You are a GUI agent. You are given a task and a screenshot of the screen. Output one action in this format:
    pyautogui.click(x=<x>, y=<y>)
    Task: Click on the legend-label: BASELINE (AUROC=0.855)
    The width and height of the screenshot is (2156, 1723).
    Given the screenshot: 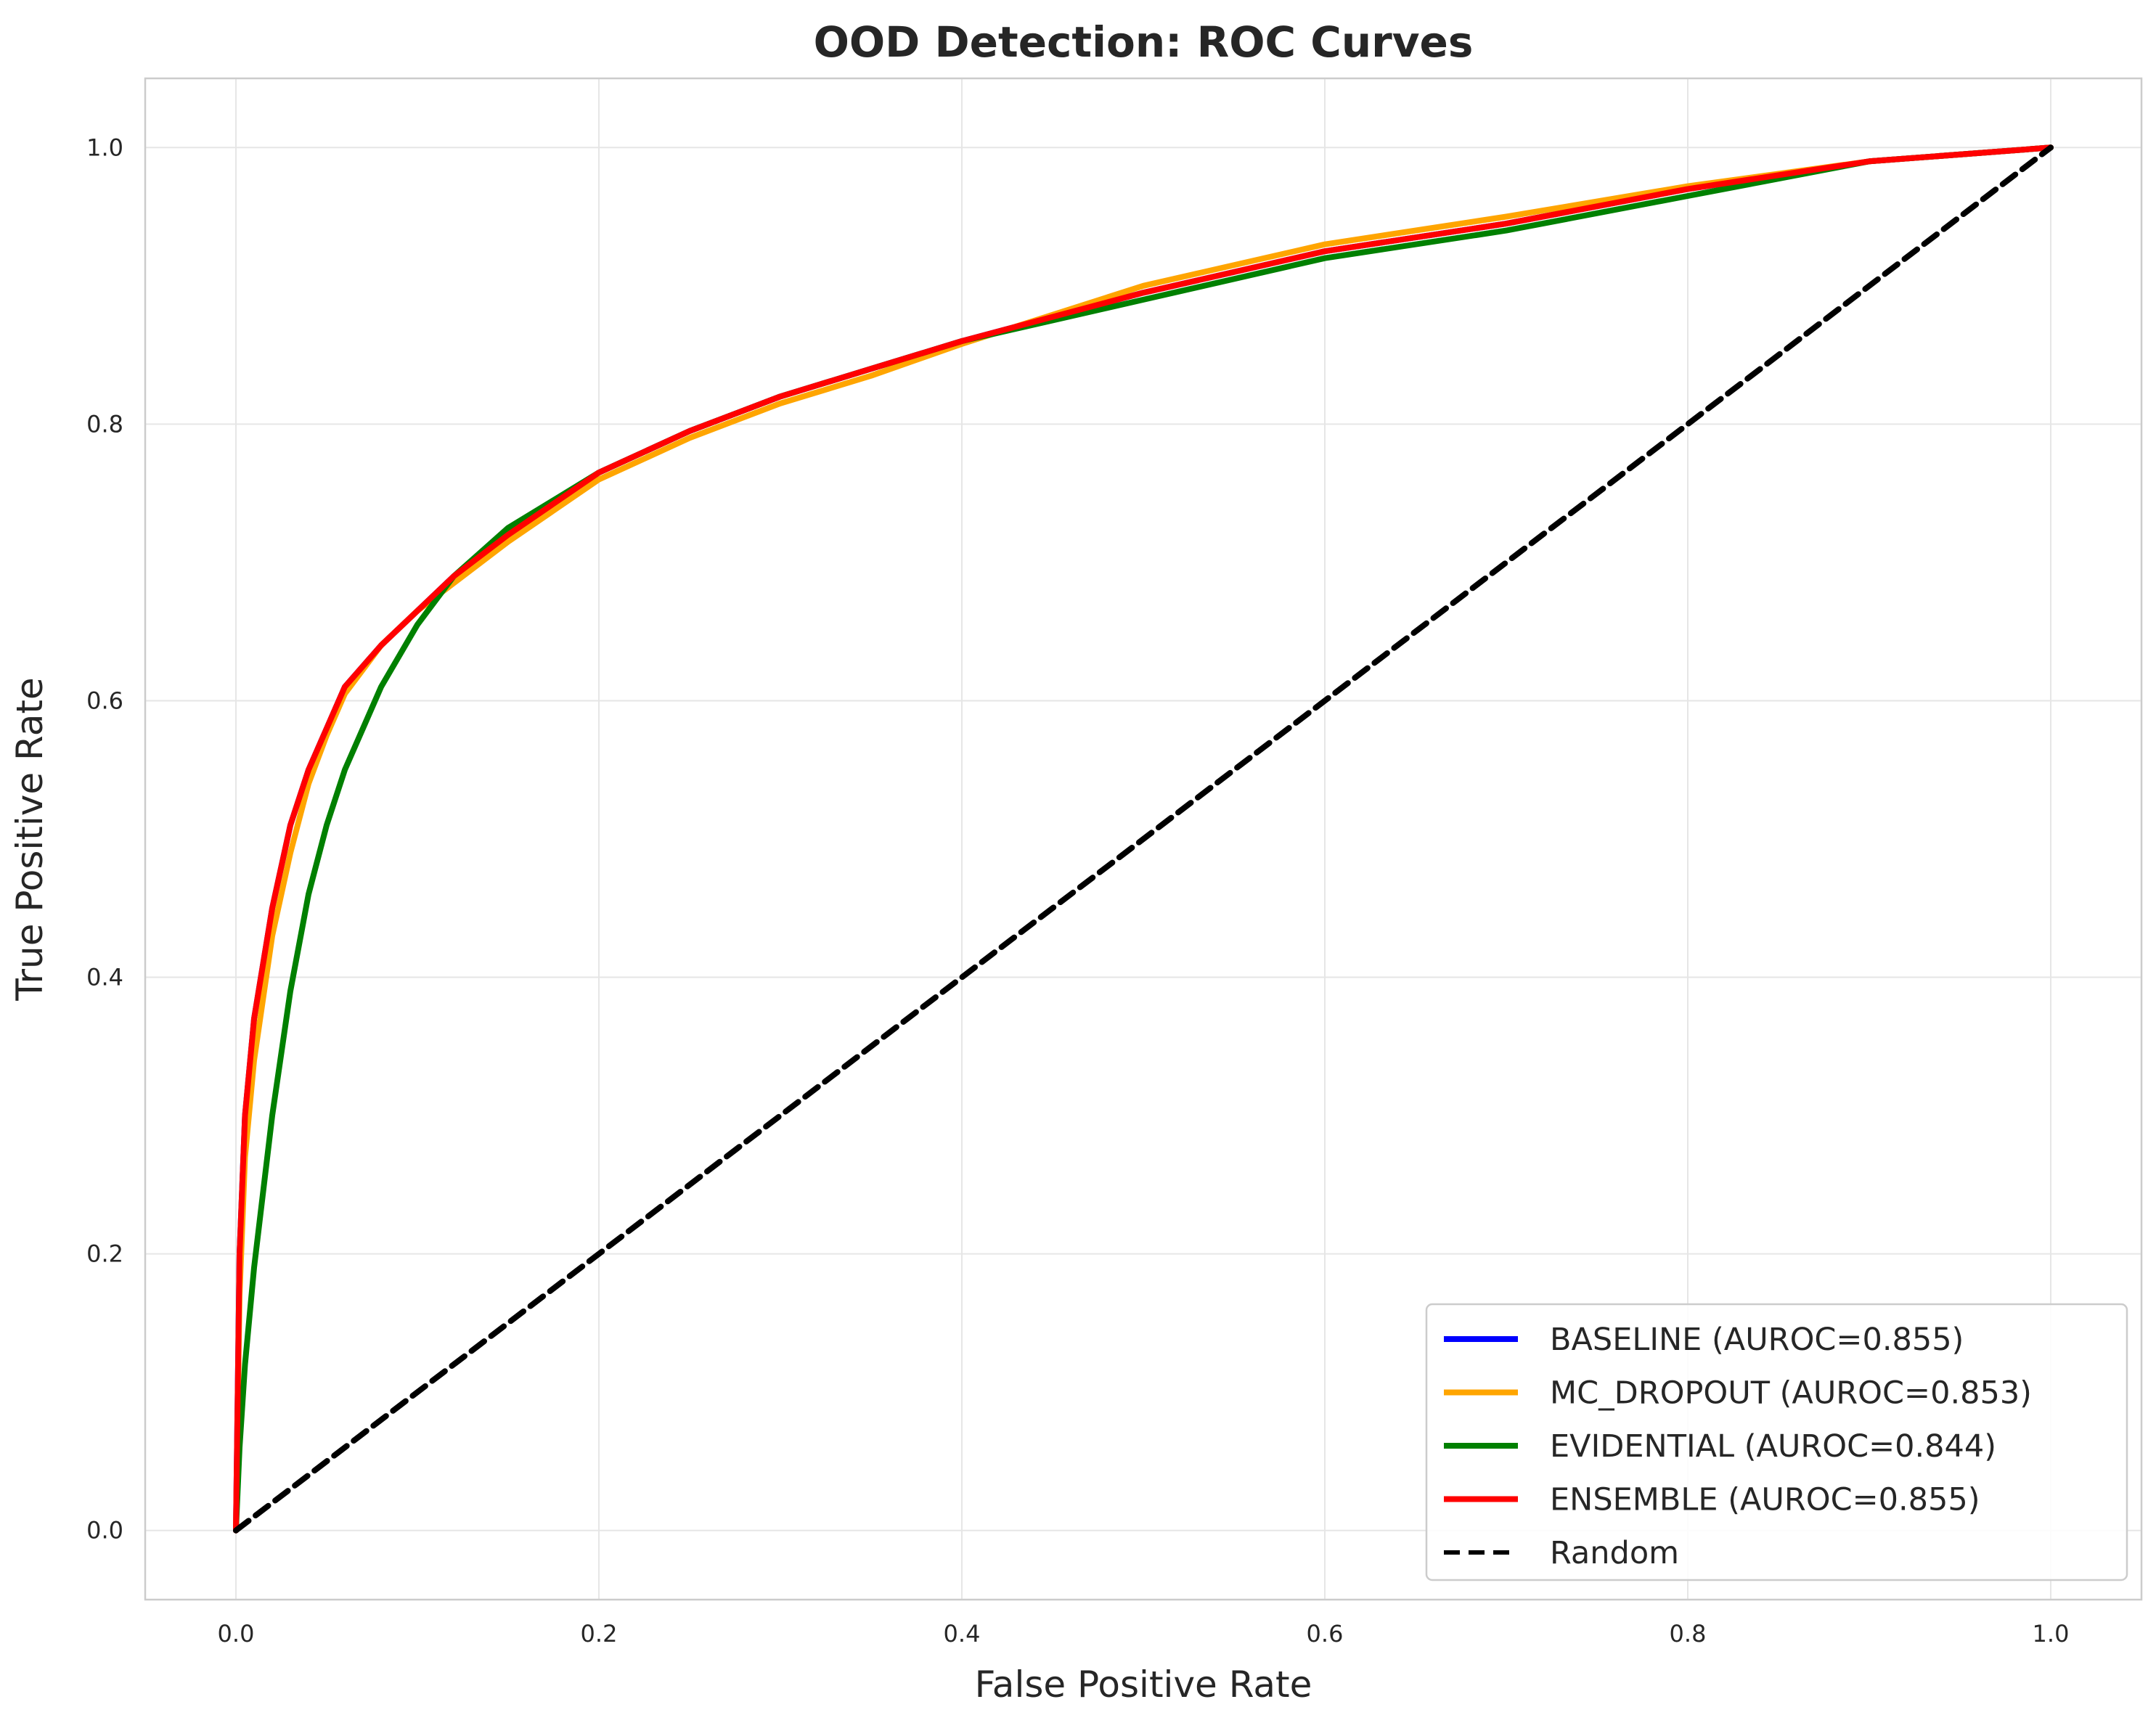 What is the action you would take?
    pyautogui.click(x=1757, y=1340)
    